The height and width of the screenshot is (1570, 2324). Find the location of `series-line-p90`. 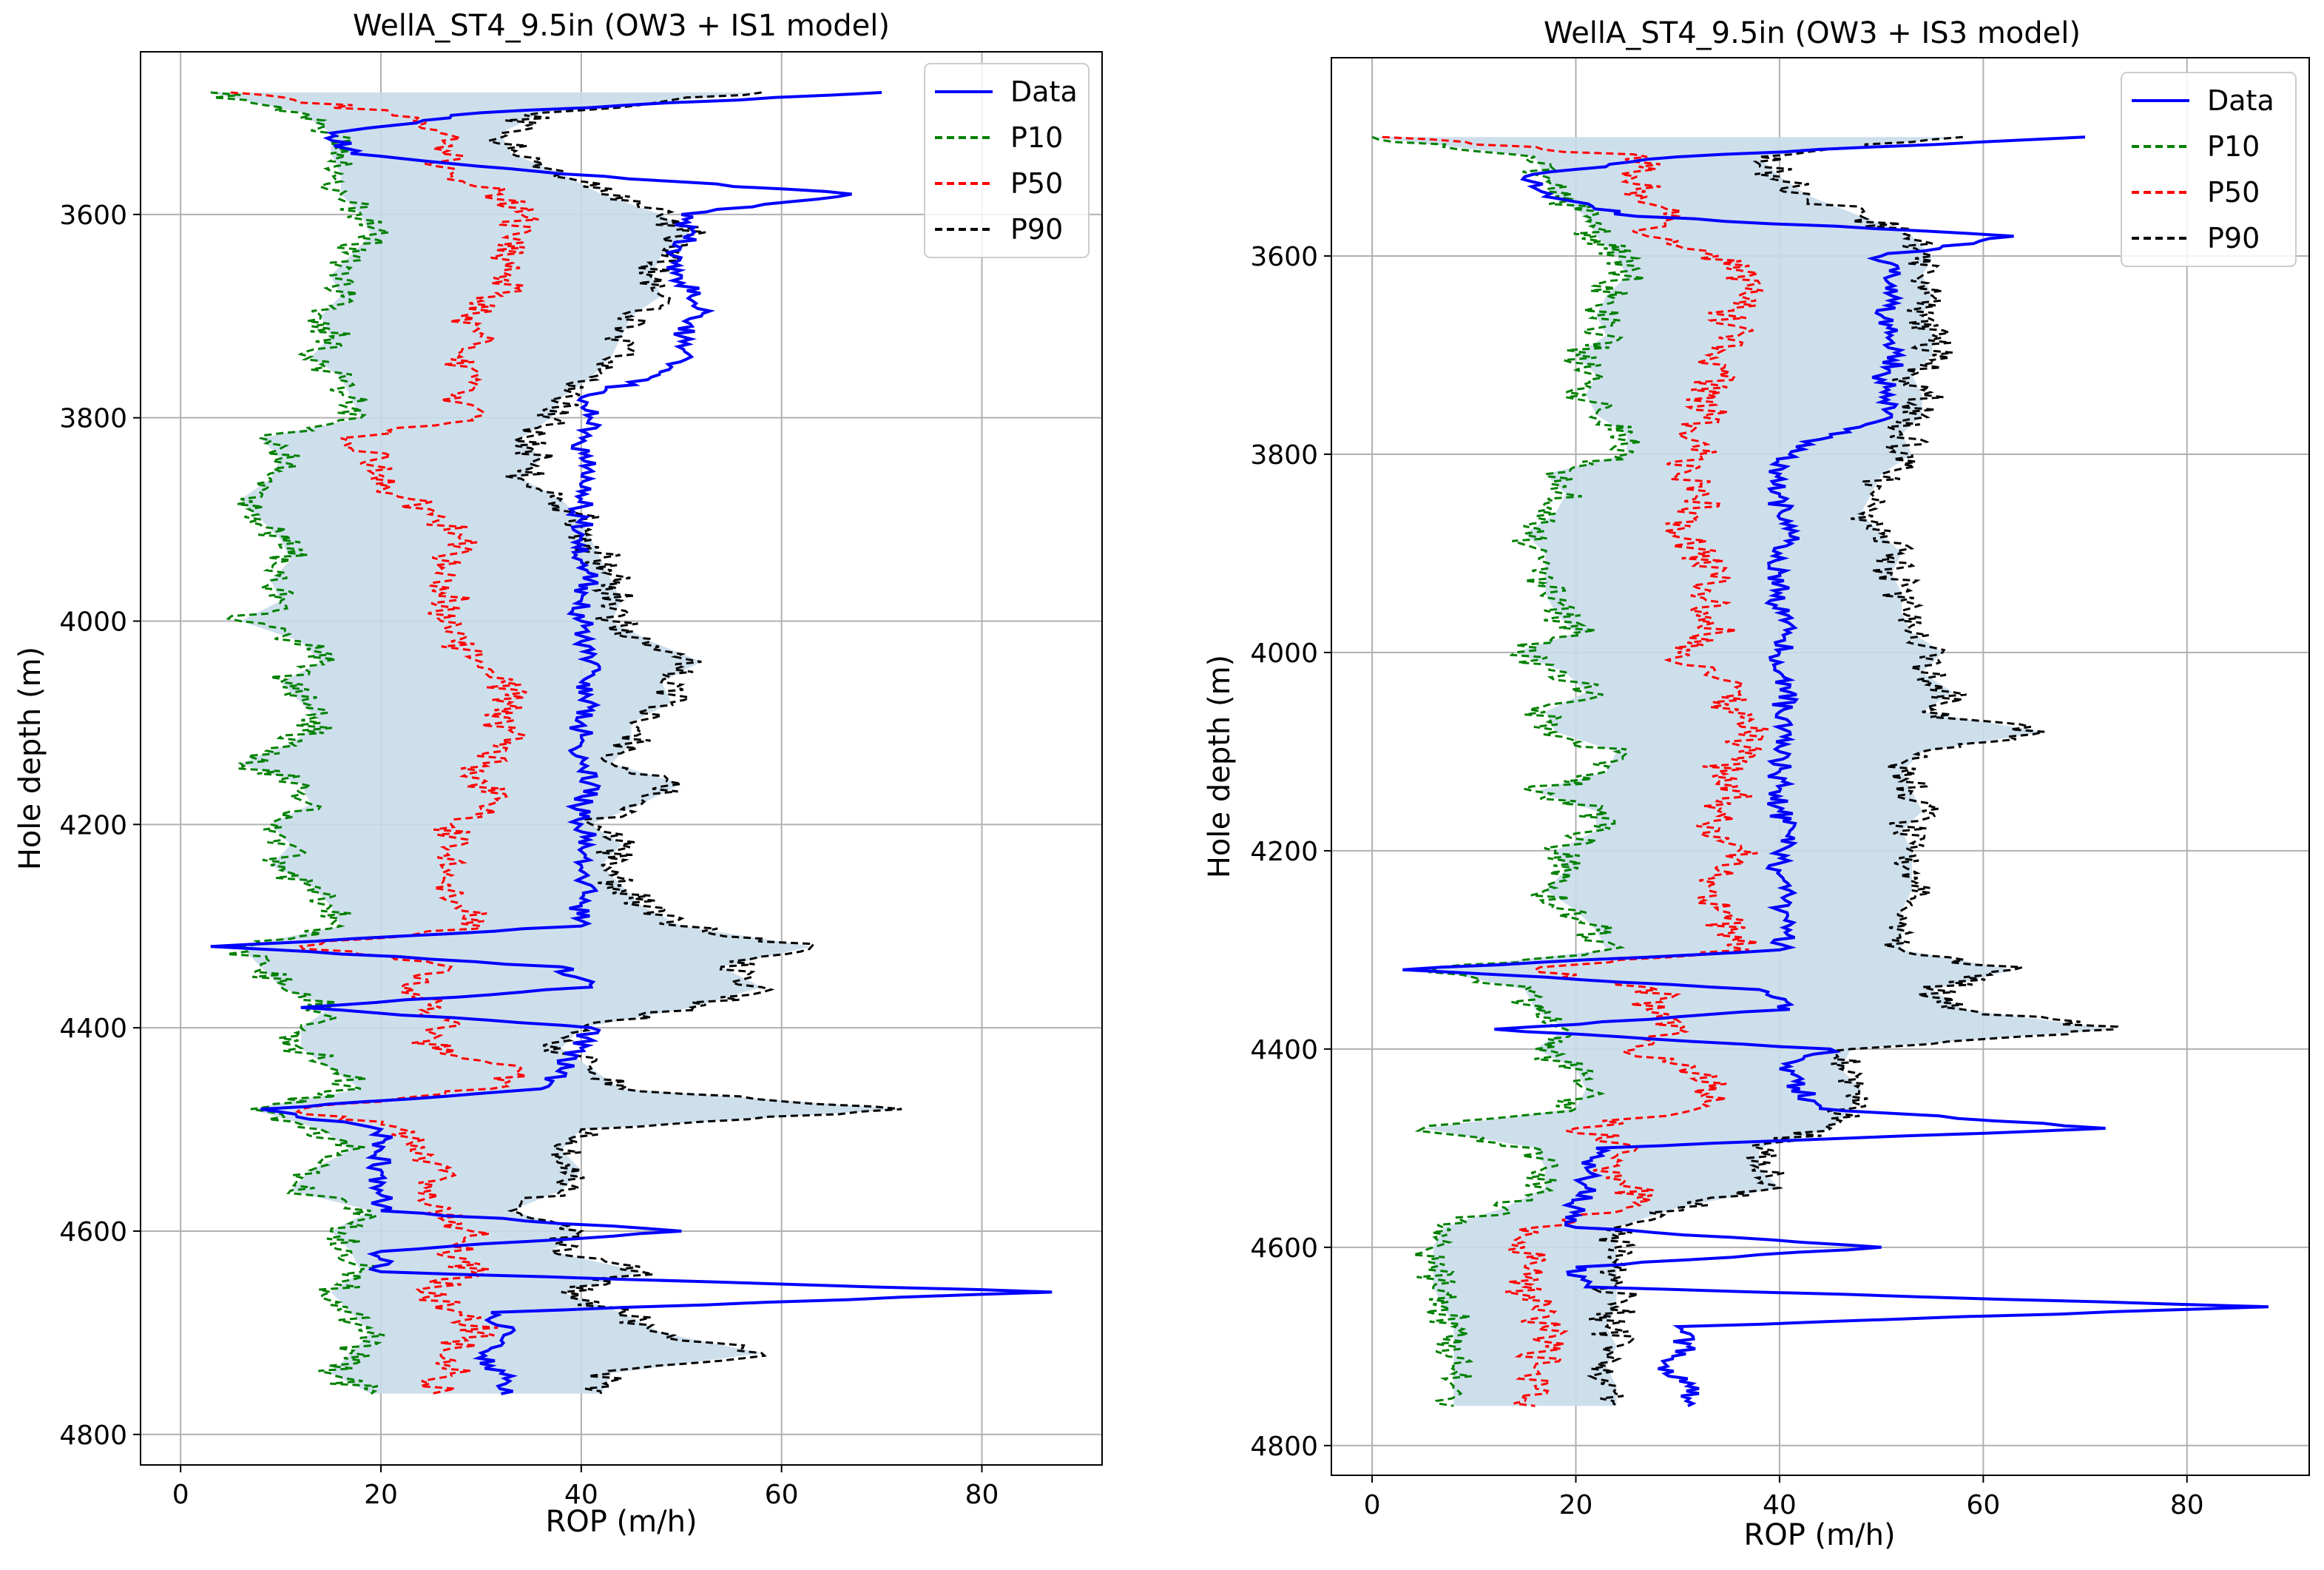

series-line-p90 is located at coordinates (693, 743).